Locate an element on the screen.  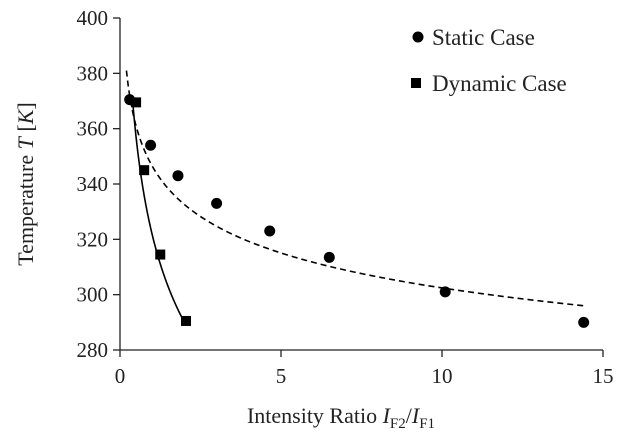
y-axis-title-prefix: Temperature is located at coordinates (25, 207).